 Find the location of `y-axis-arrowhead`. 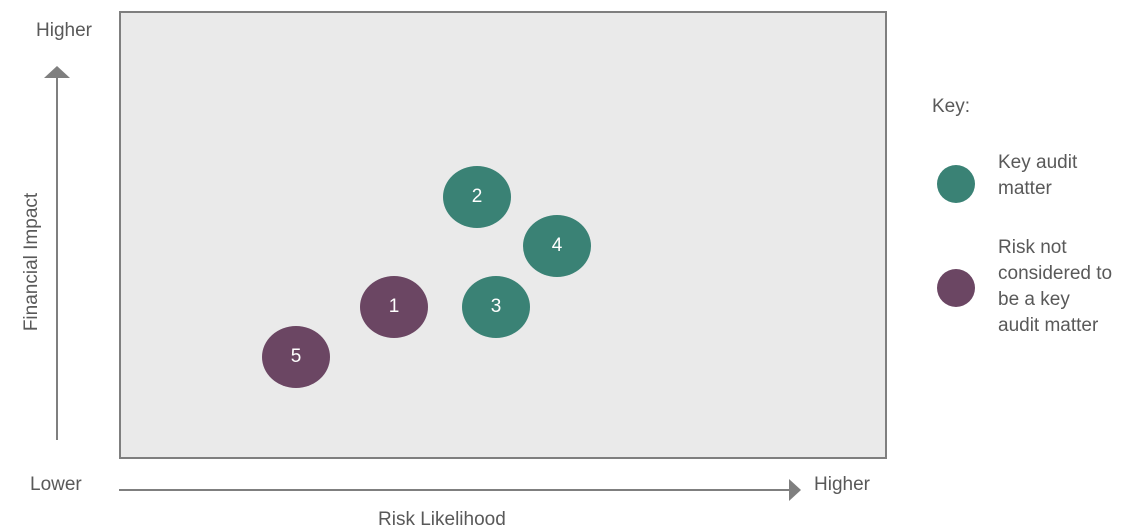

y-axis-arrowhead is located at coordinates (57, 72).